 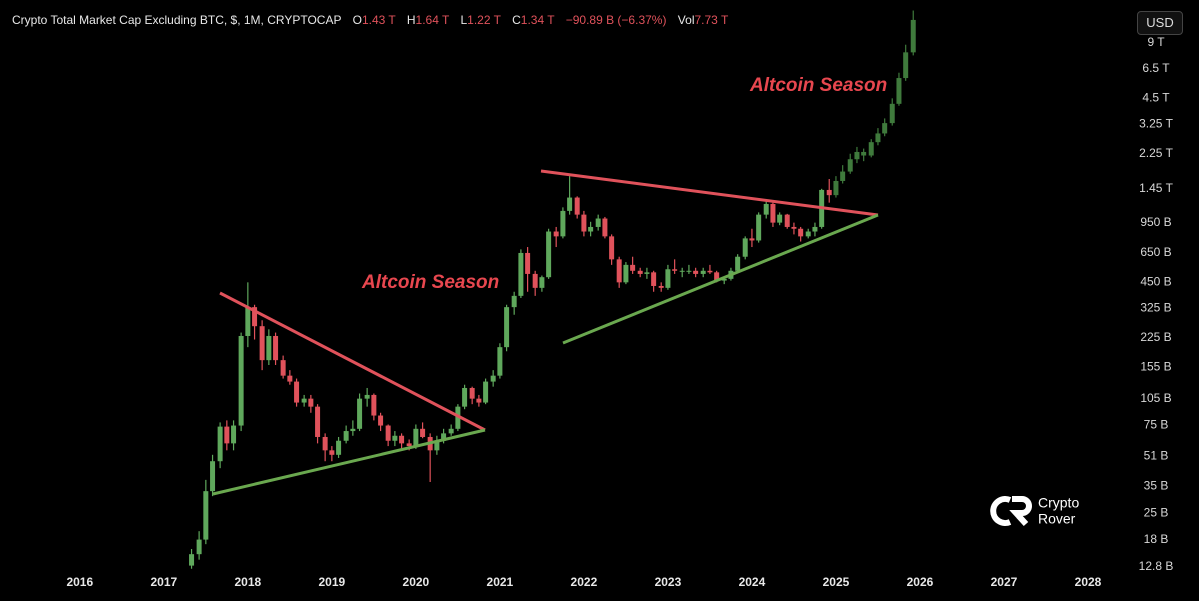 What do you see at coordinates (432, 20) in the screenshot?
I see `ohlc-value: 1.64 T` at bounding box center [432, 20].